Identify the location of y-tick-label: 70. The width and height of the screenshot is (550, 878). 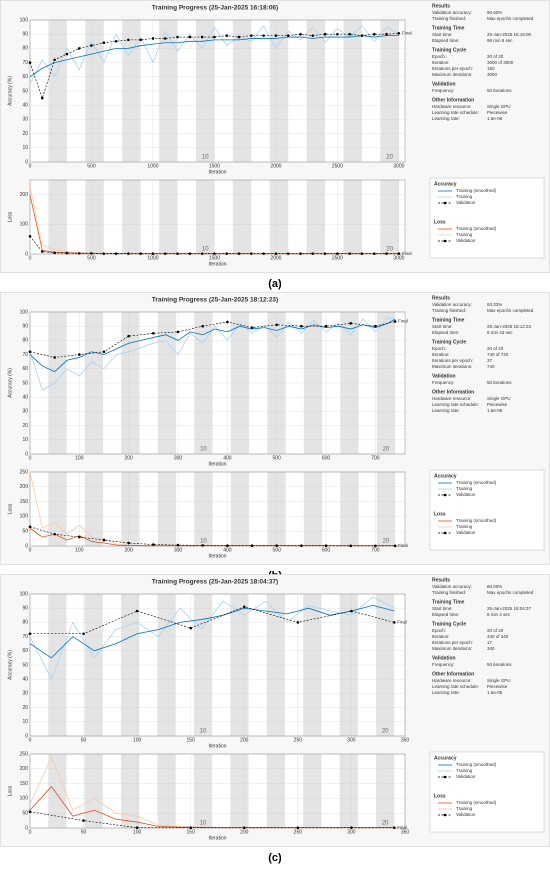
(25, 637).